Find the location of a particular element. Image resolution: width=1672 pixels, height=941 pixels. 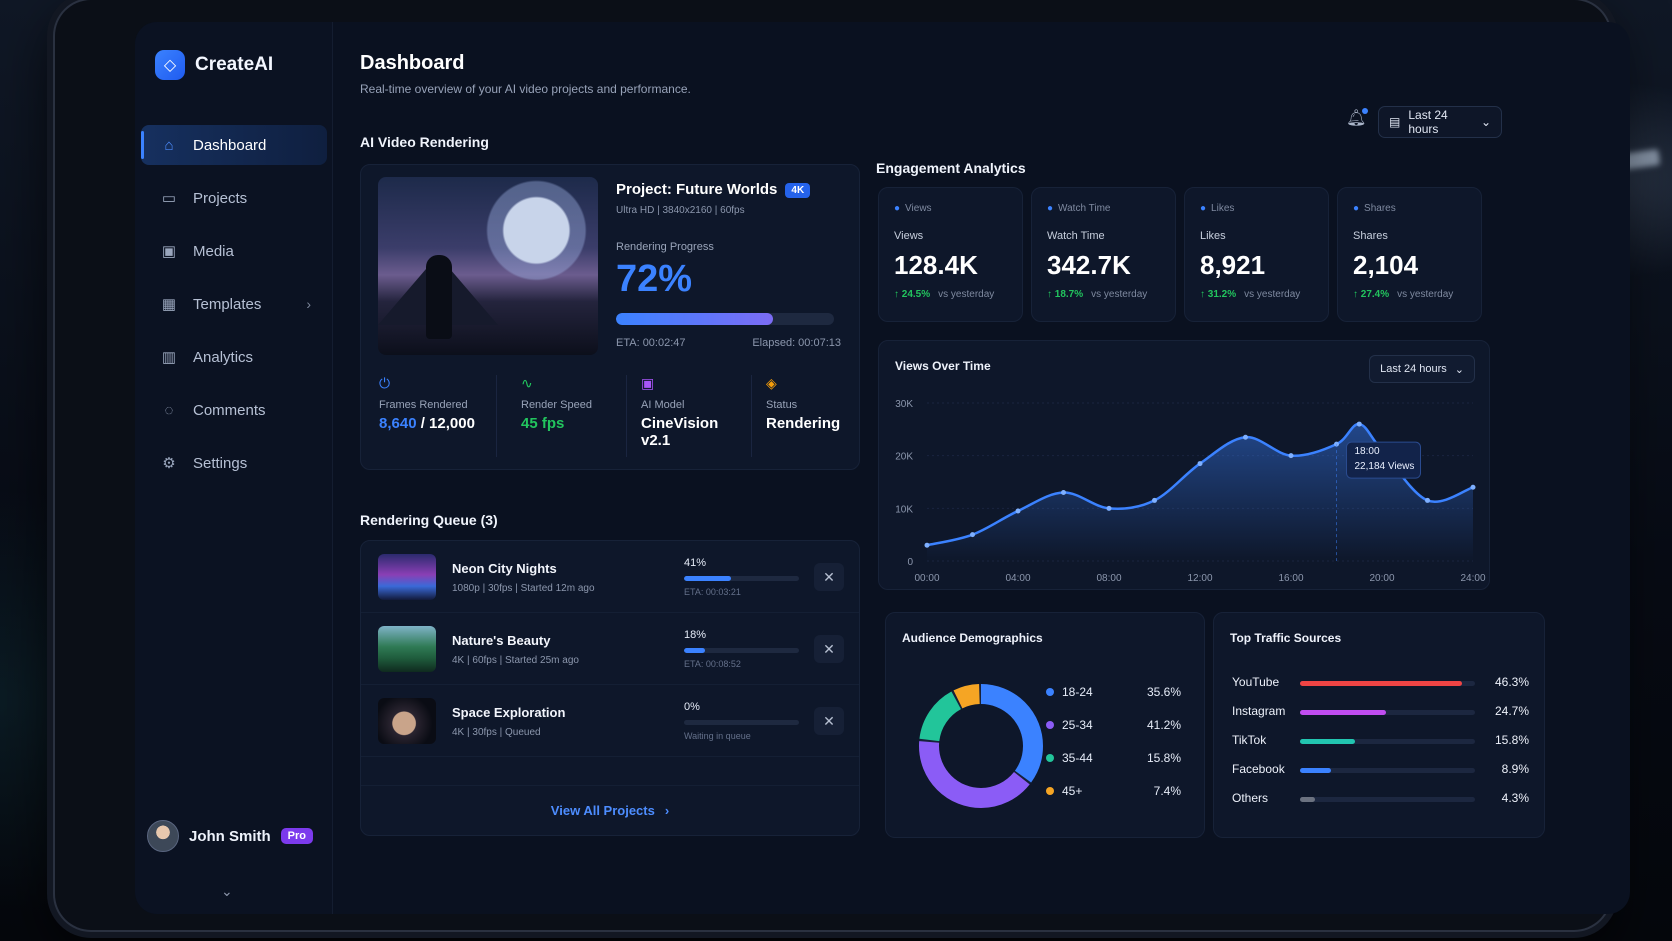

view-all-projects-link: View All Projects › is located at coordinates (610, 810).